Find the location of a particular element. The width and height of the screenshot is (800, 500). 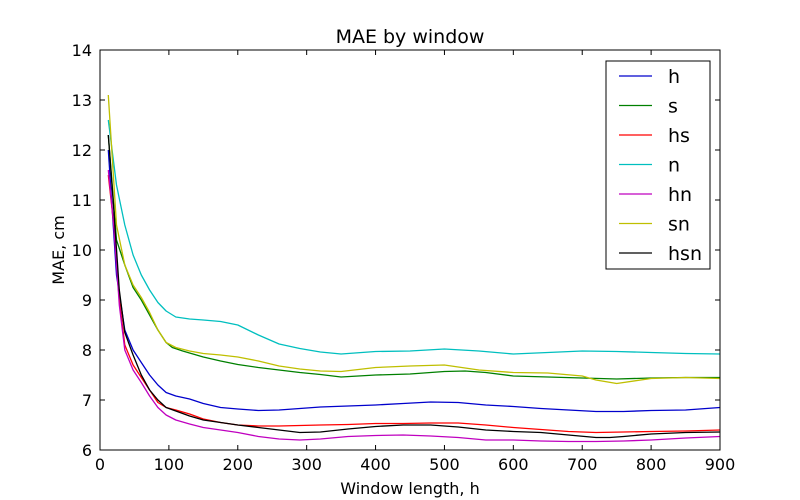

y-tick-label: 8 is located at coordinates (87, 350).